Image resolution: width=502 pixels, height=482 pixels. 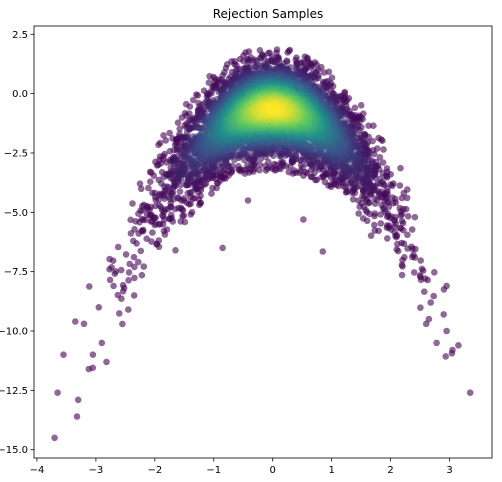 What do you see at coordinates (390, 470) in the screenshot?
I see `x-tick-label: 2` at bounding box center [390, 470].